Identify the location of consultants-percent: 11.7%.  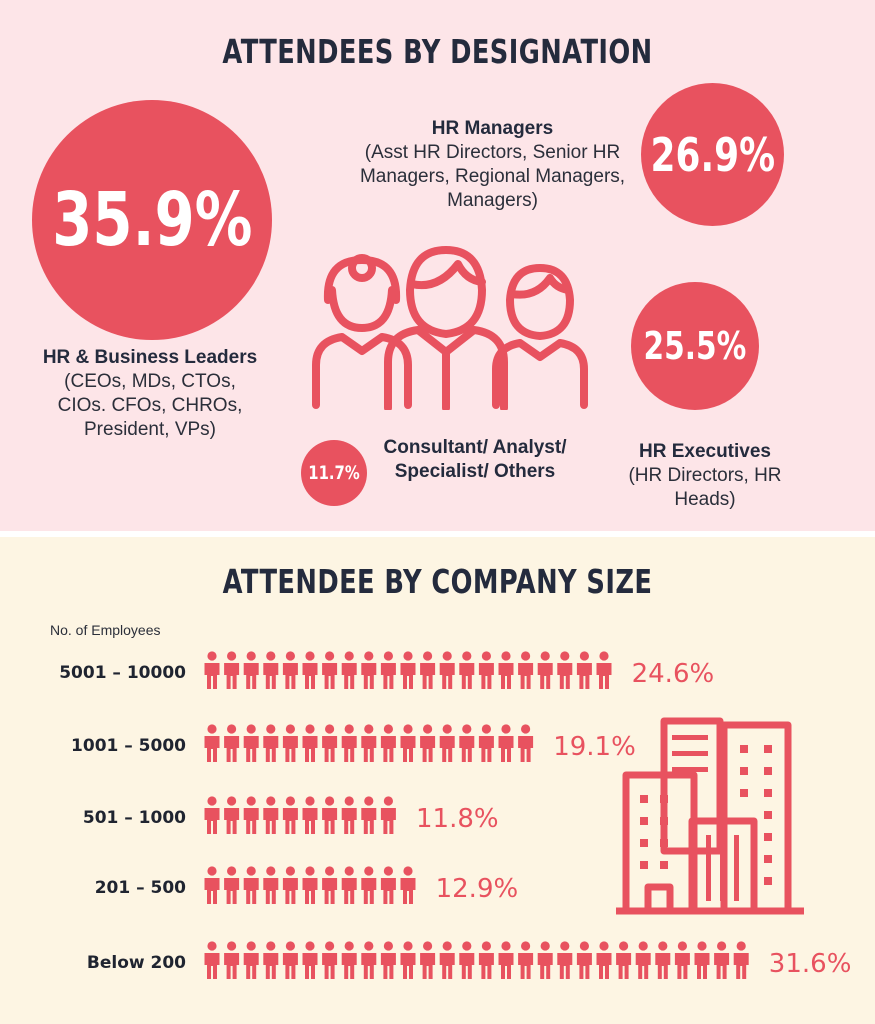
(334, 473).